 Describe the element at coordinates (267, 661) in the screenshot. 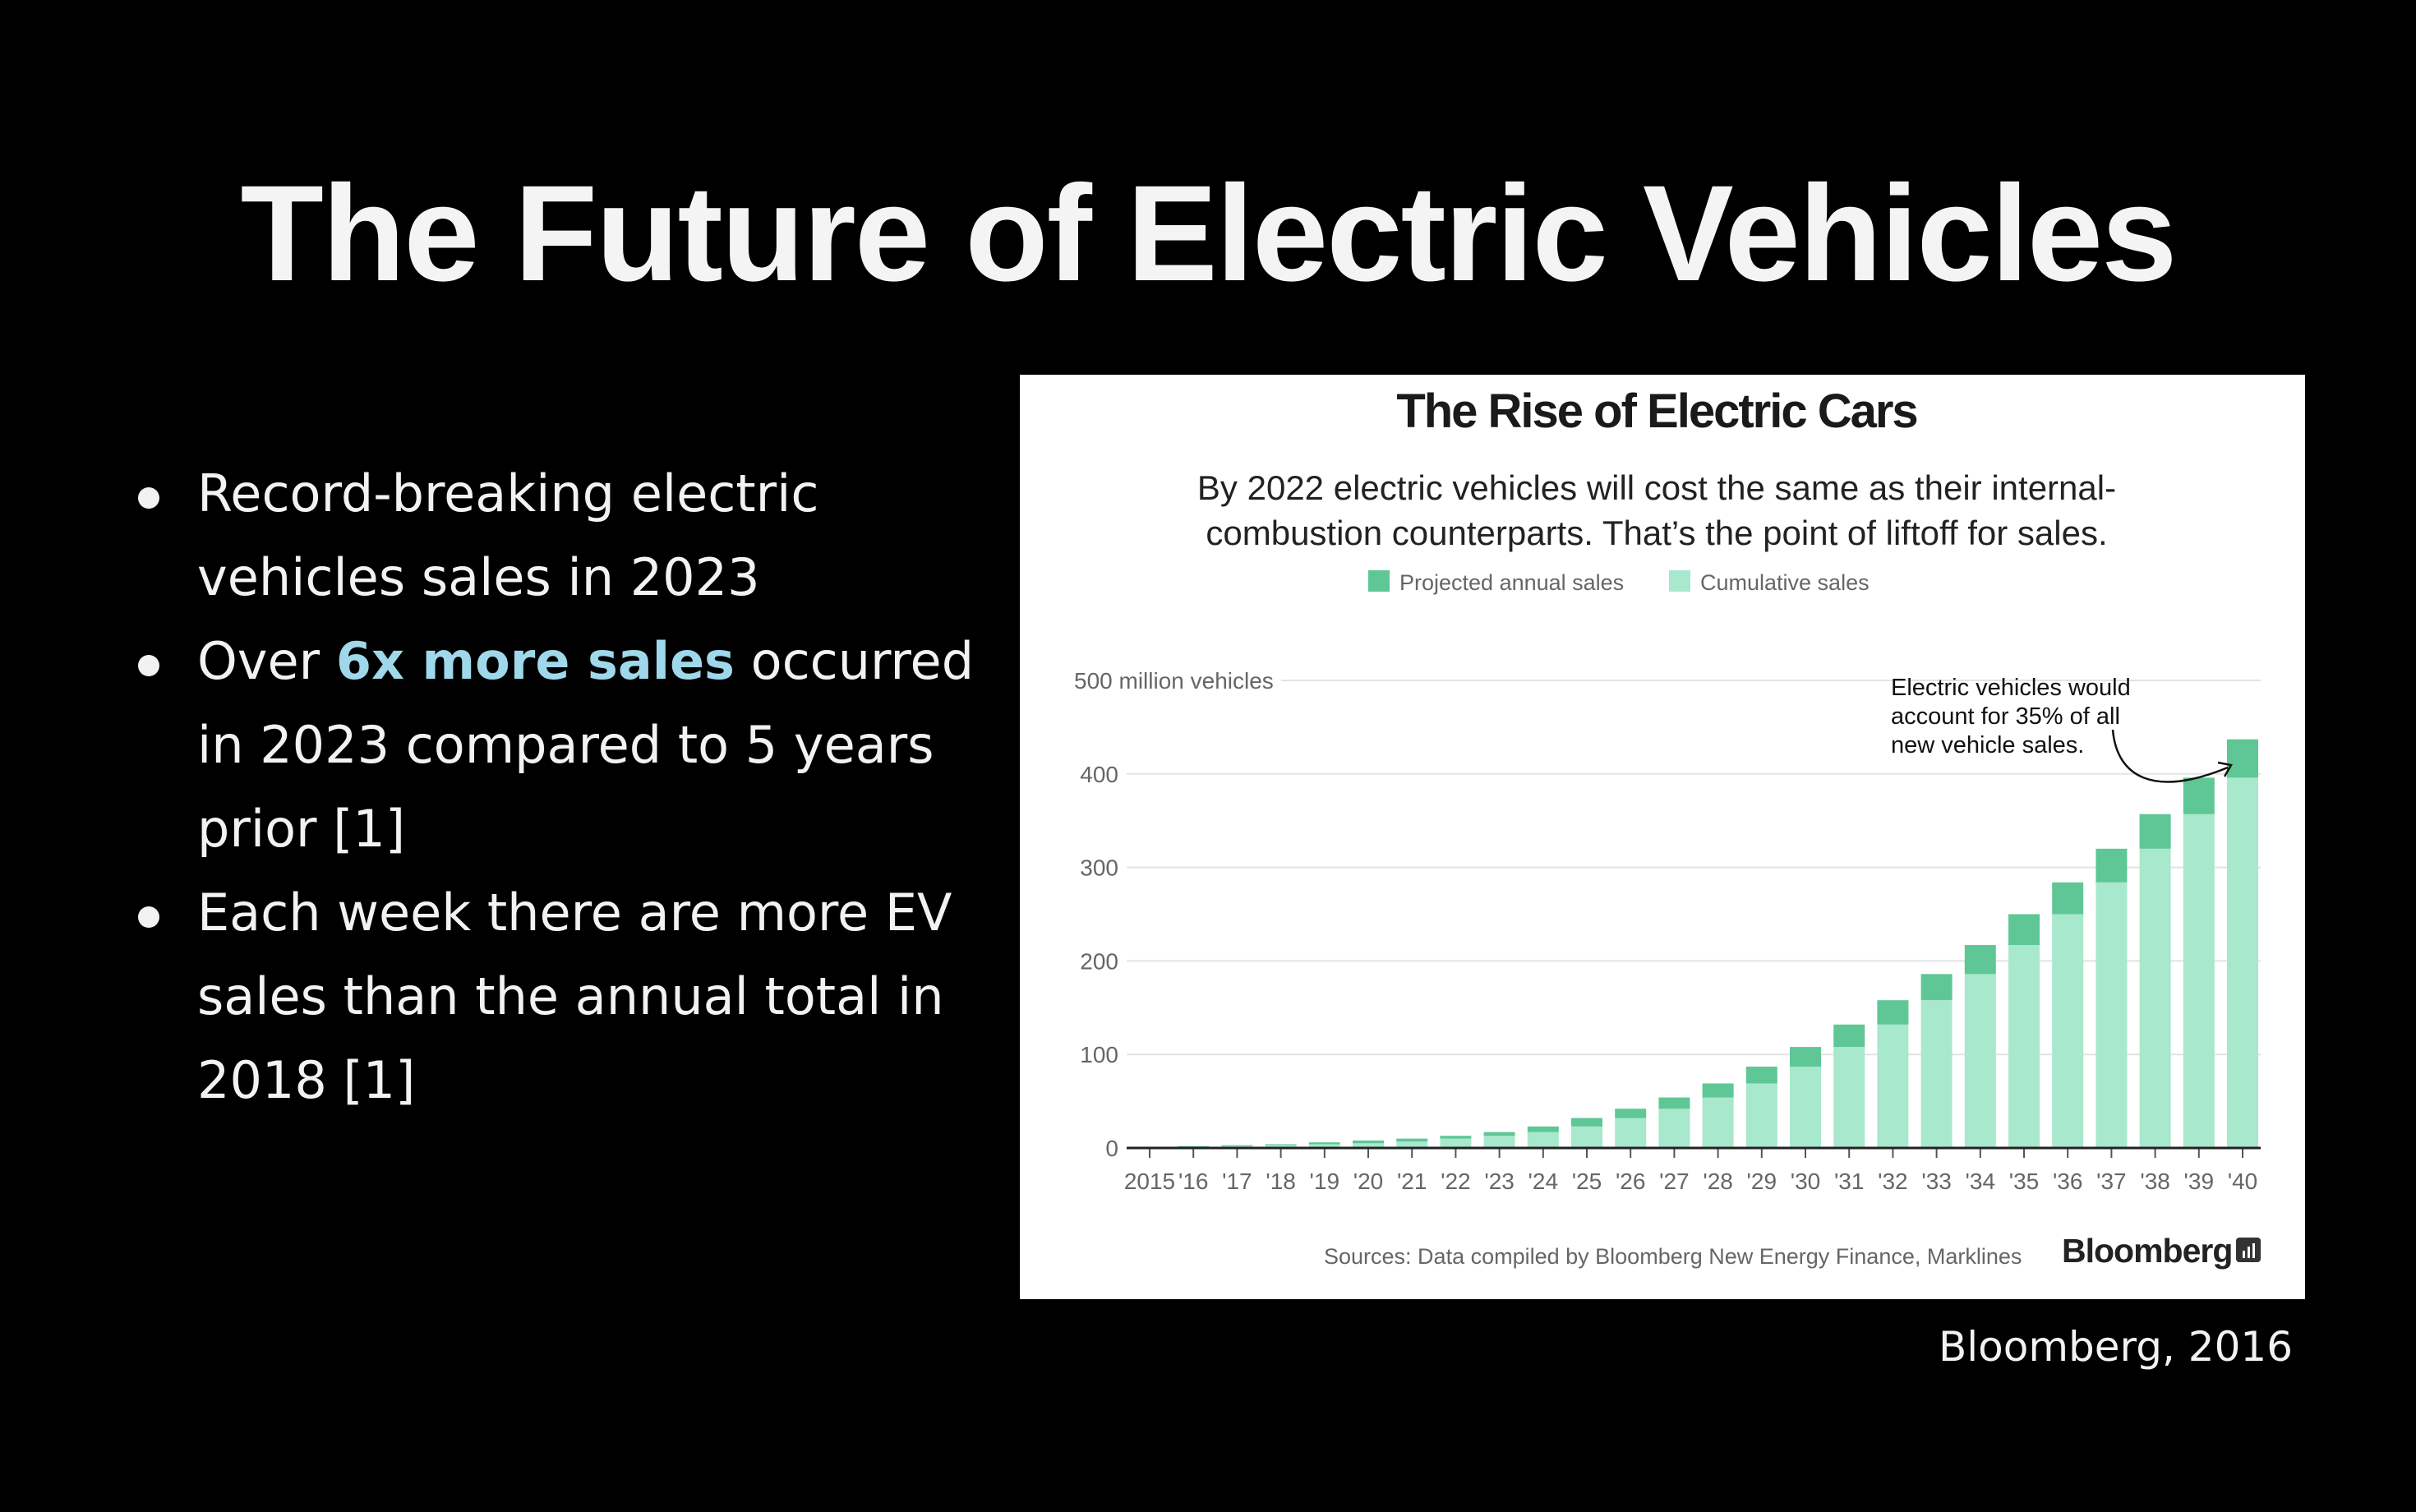

I see `bullet-text: Over` at that location.